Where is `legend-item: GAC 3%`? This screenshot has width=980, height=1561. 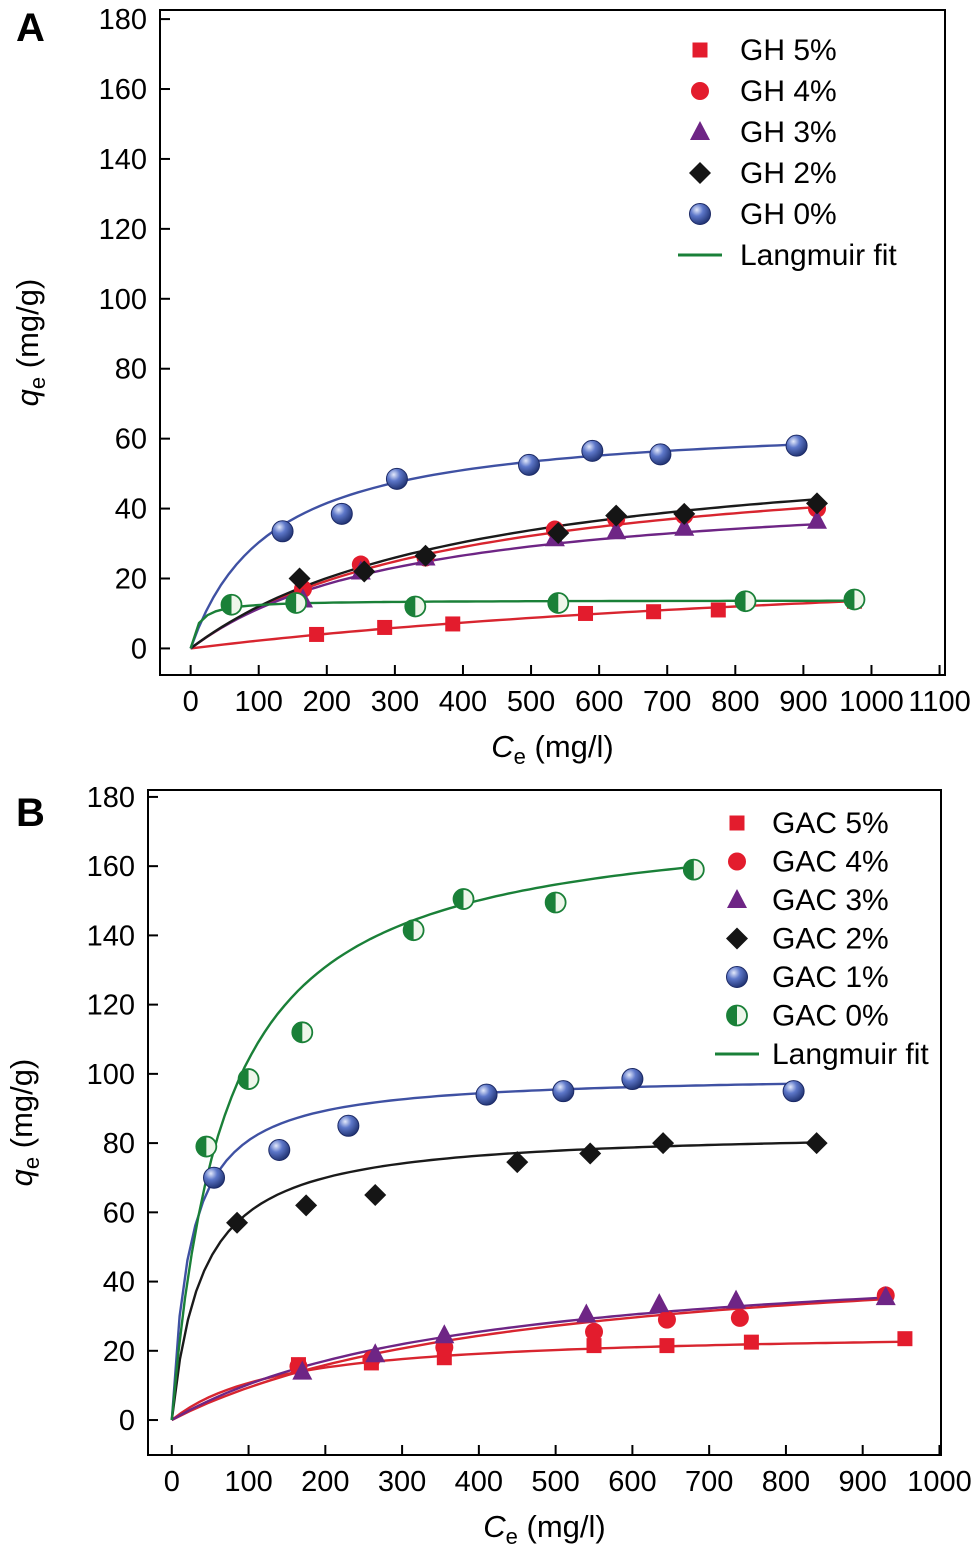
legend-item: GAC 3% is located at coordinates (808, 900).